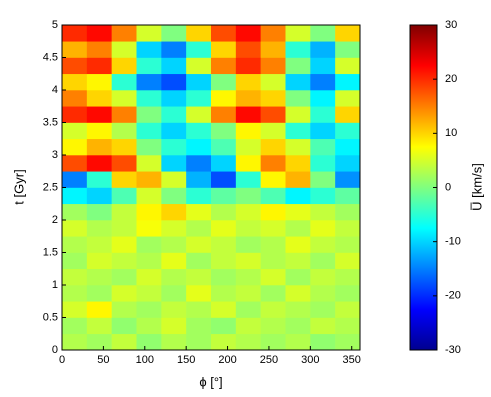  What do you see at coordinates (453, 242) in the screenshot?
I see `colorbar-tick-label: -10` at bounding box center [453, 242].